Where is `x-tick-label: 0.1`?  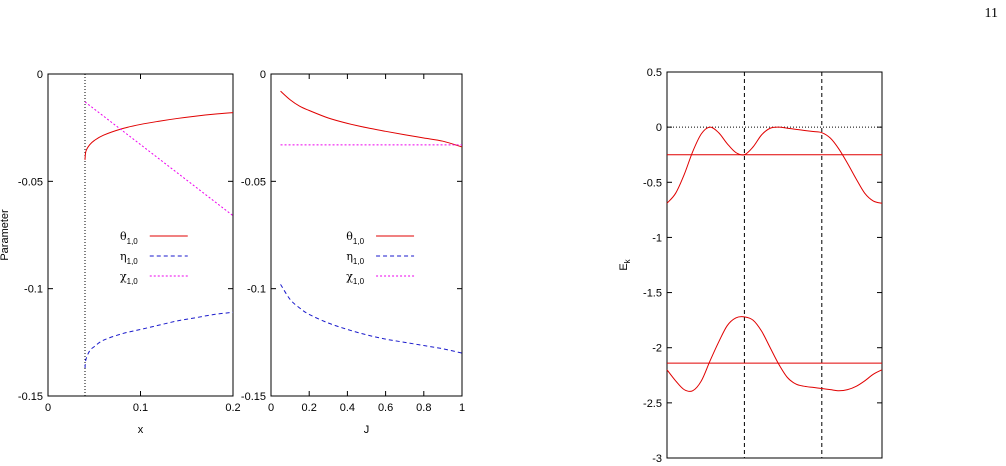 x-tick-label: 0.1 is located at coordinates (140, 408).